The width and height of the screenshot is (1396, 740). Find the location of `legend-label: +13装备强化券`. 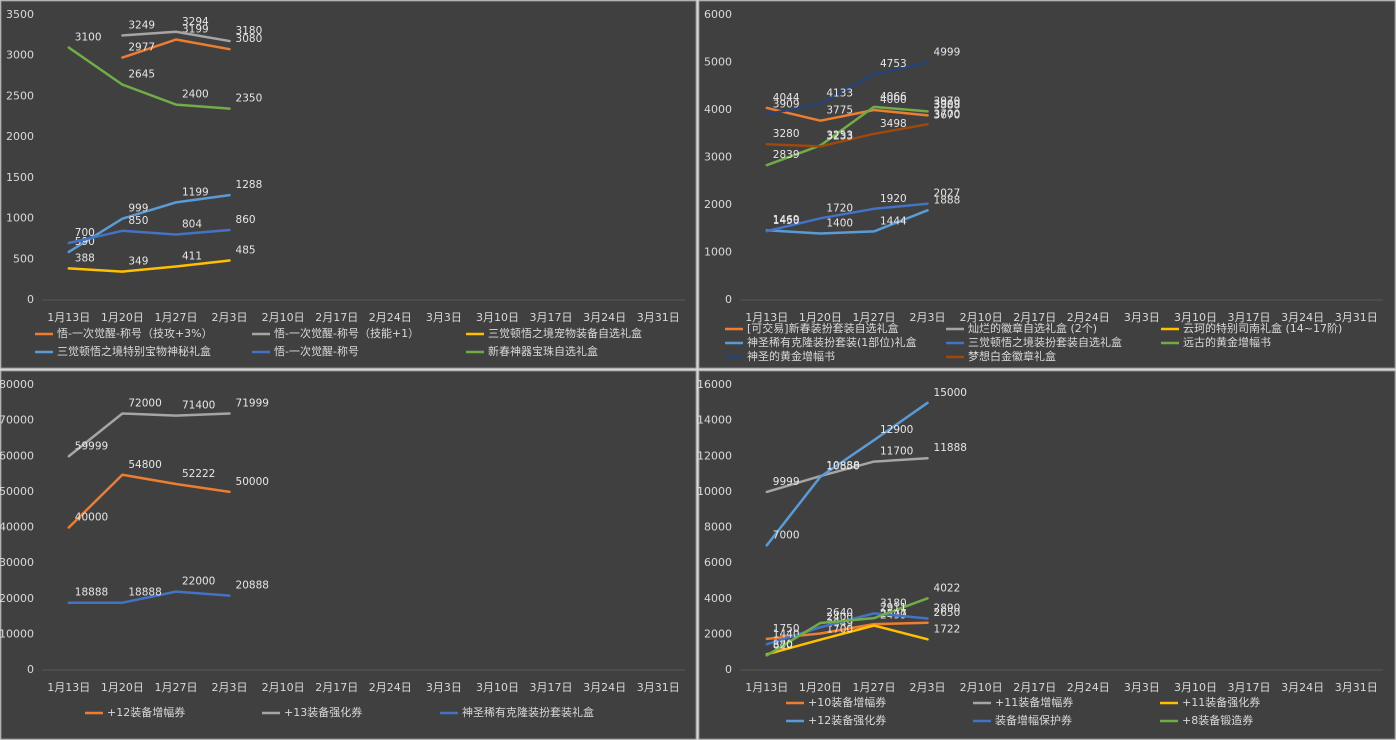

legend-label: +13装备强化券 is located at coordinates (323, 712).